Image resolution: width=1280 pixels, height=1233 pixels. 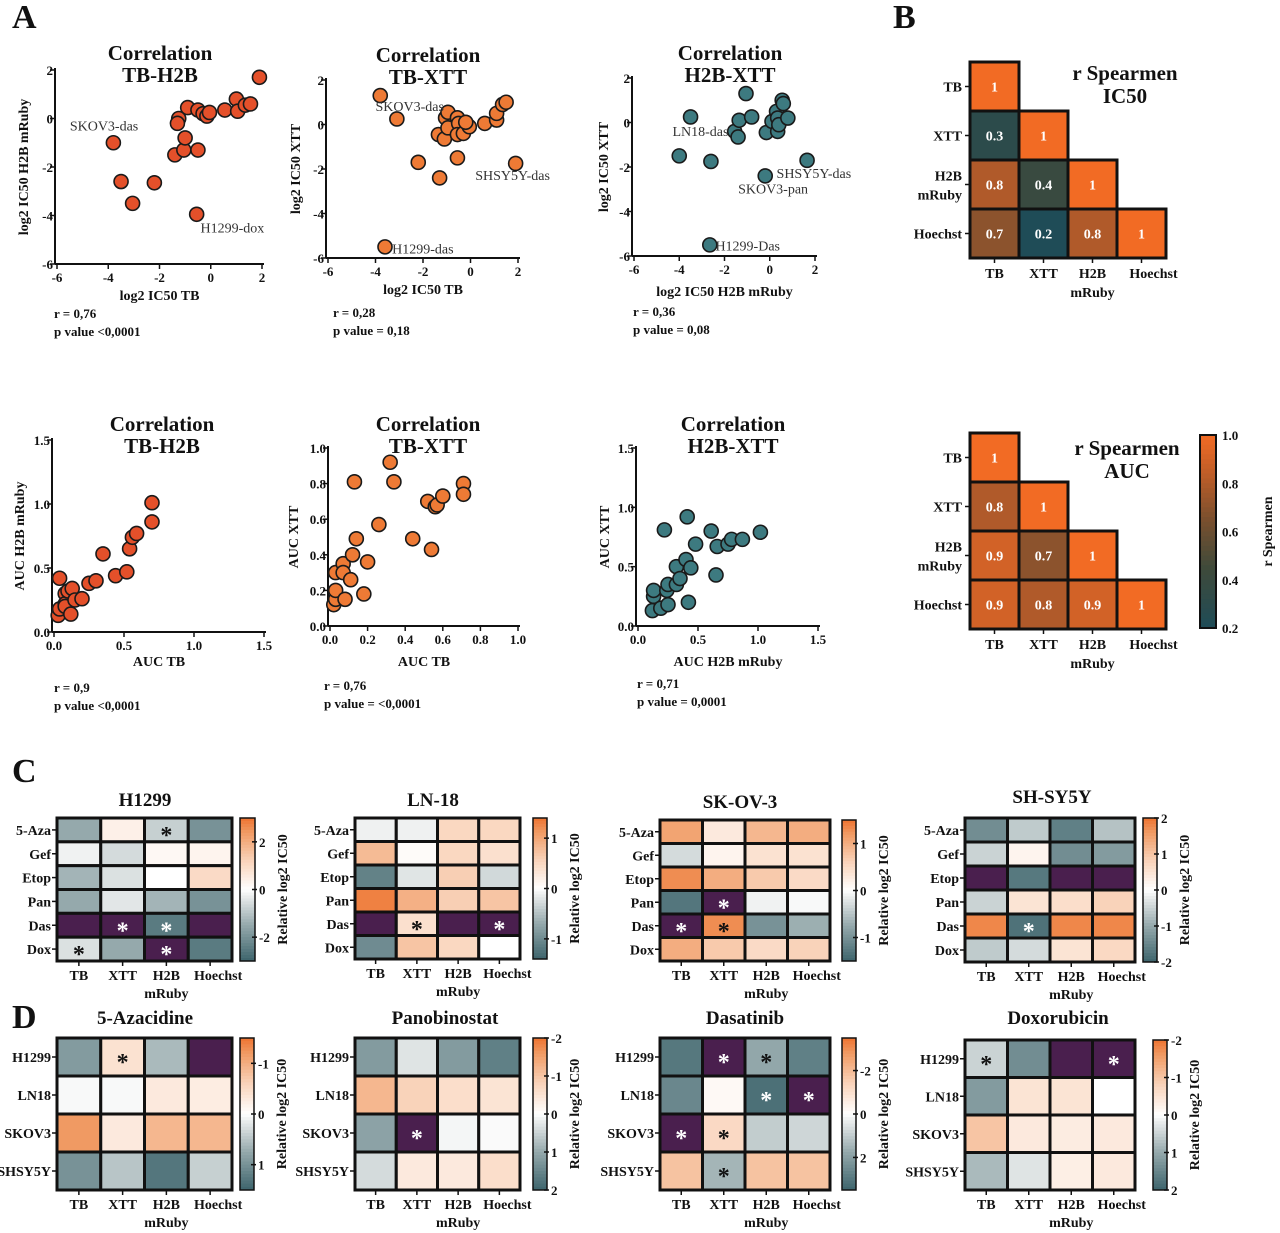 I want to click on row-label: Gef, so click(x=338, y=854).